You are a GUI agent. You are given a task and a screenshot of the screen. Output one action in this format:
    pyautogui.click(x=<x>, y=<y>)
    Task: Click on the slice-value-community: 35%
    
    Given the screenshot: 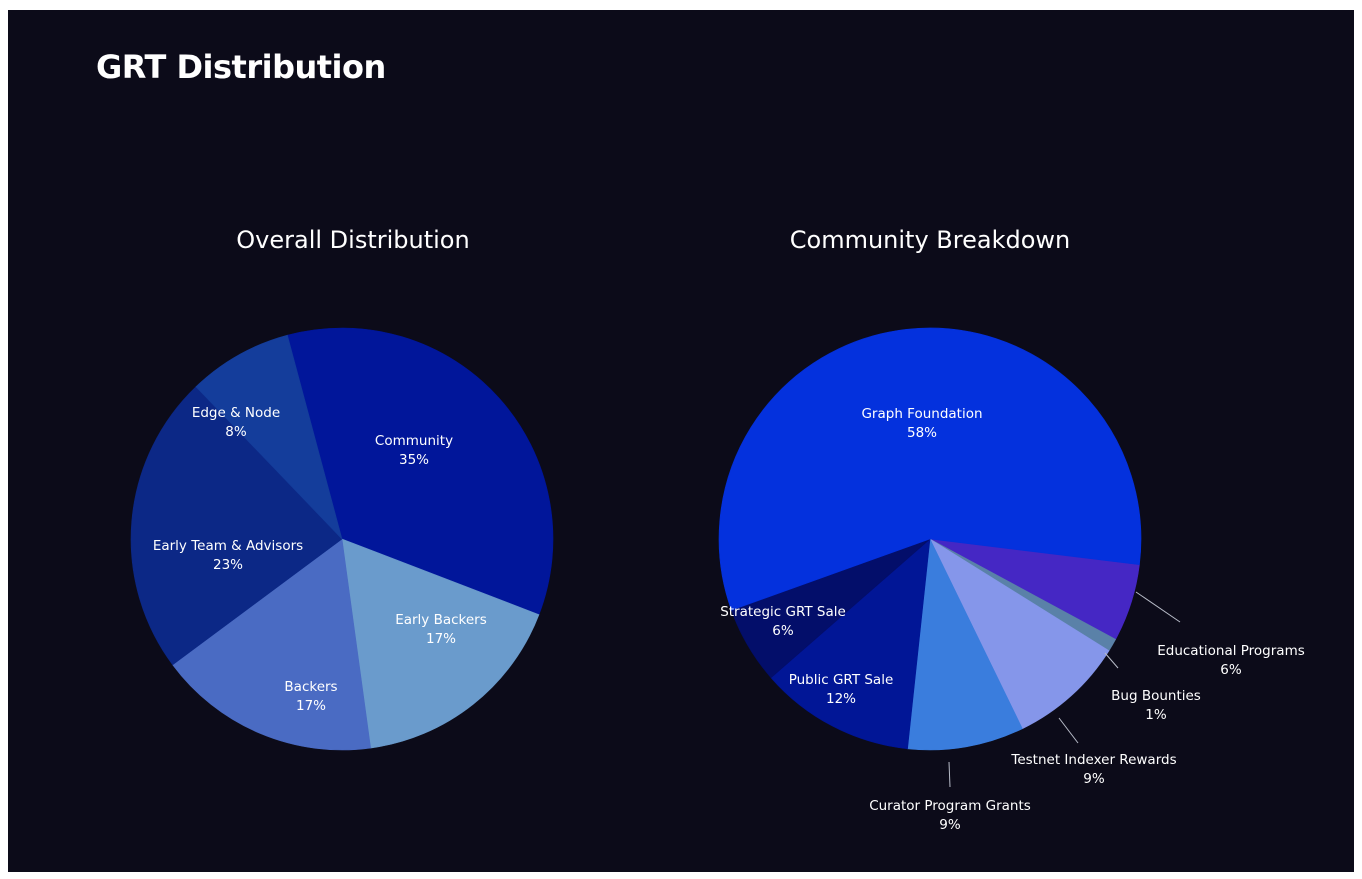 What is the action you would take?
    pyautogui.click(x=414, y=460)
    